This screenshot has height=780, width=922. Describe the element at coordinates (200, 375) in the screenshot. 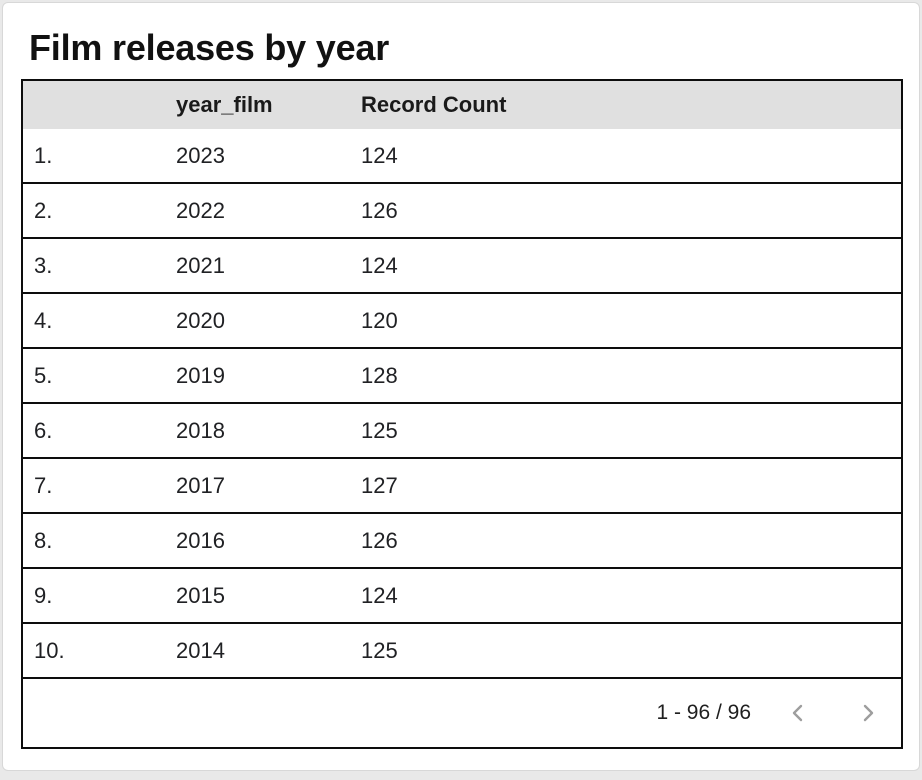

I see `year-film-cell: 2019` at that location.